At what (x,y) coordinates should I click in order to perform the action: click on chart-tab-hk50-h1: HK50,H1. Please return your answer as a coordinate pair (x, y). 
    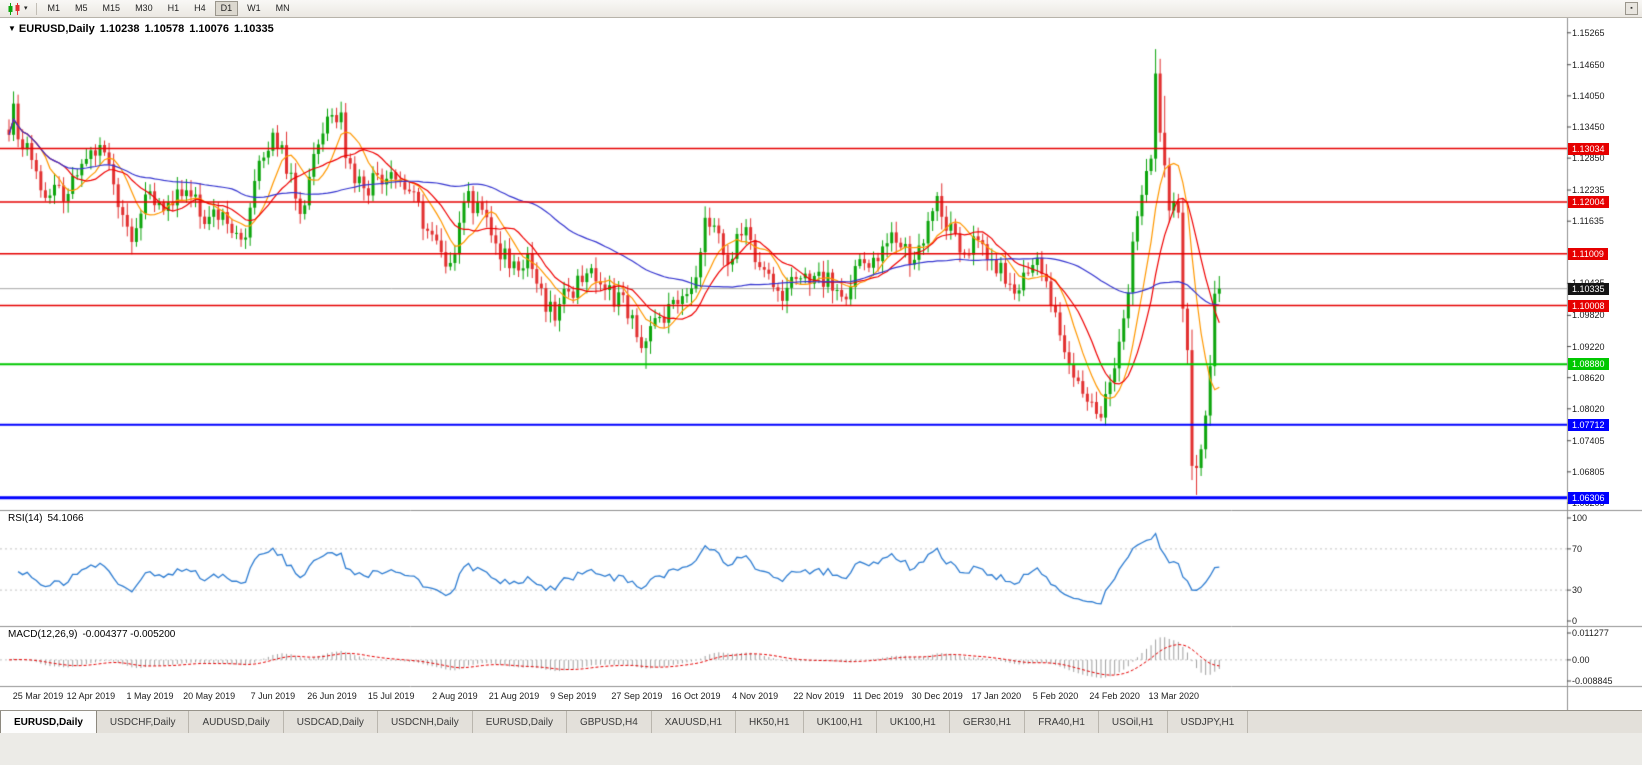
    Looking at the image, I should click on (770, 722).